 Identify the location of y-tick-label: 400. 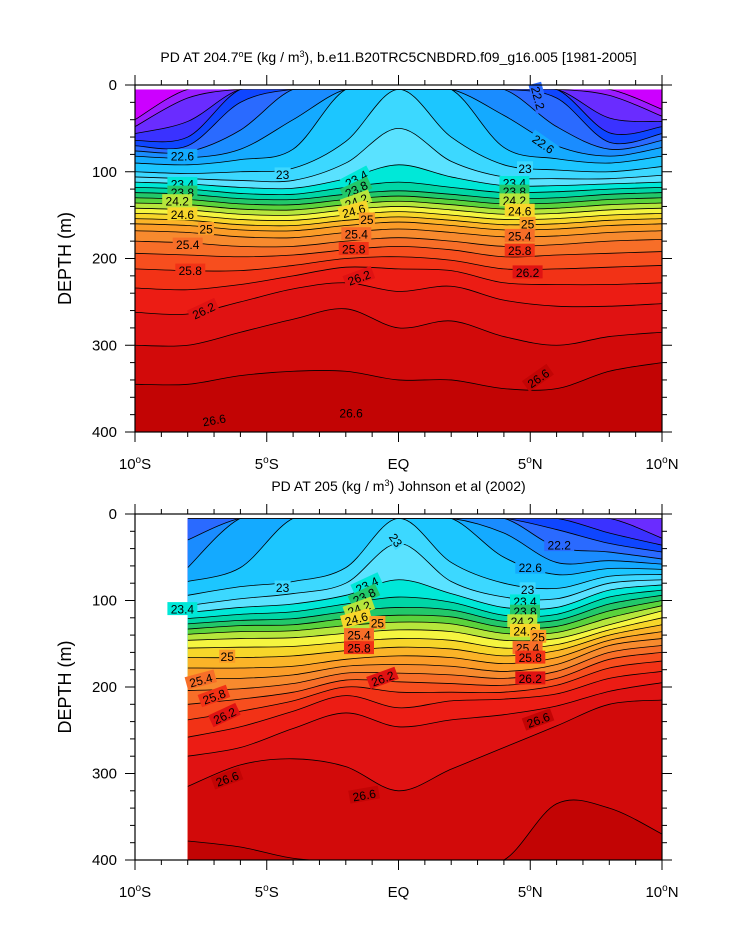
(104, 432).